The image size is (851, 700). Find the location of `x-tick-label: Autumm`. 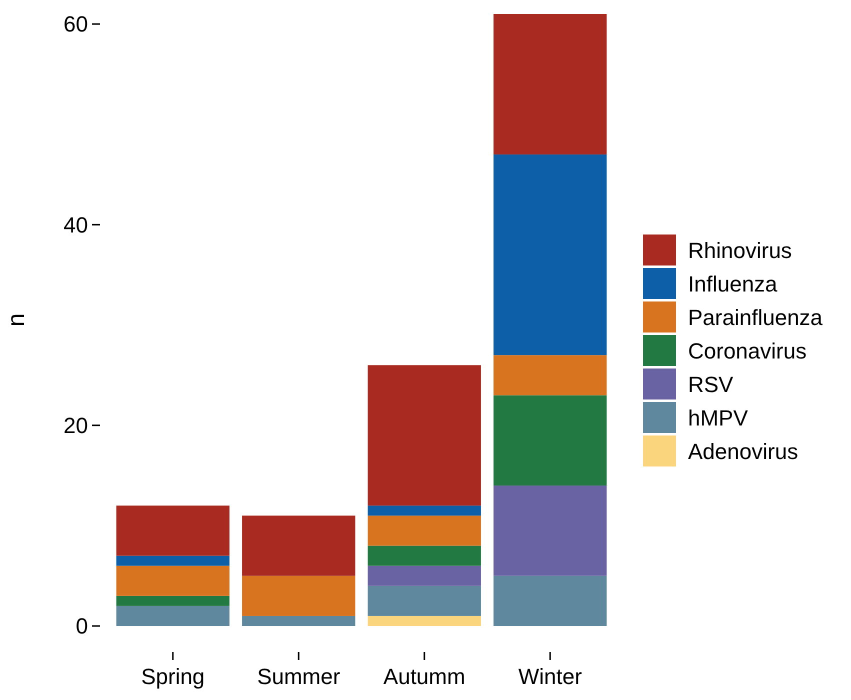

x-tick-label: Autumm is located at coordinates (424, 676).